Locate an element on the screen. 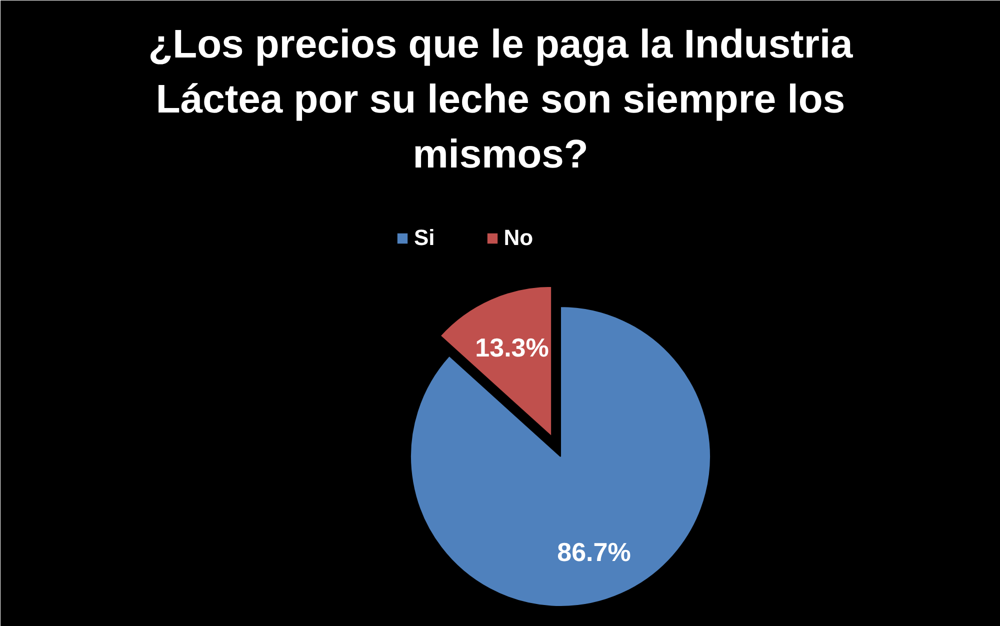 The width and height of the screenshot is (1000, 626). data-label: 13.3% is located at coordinates (512, 347).